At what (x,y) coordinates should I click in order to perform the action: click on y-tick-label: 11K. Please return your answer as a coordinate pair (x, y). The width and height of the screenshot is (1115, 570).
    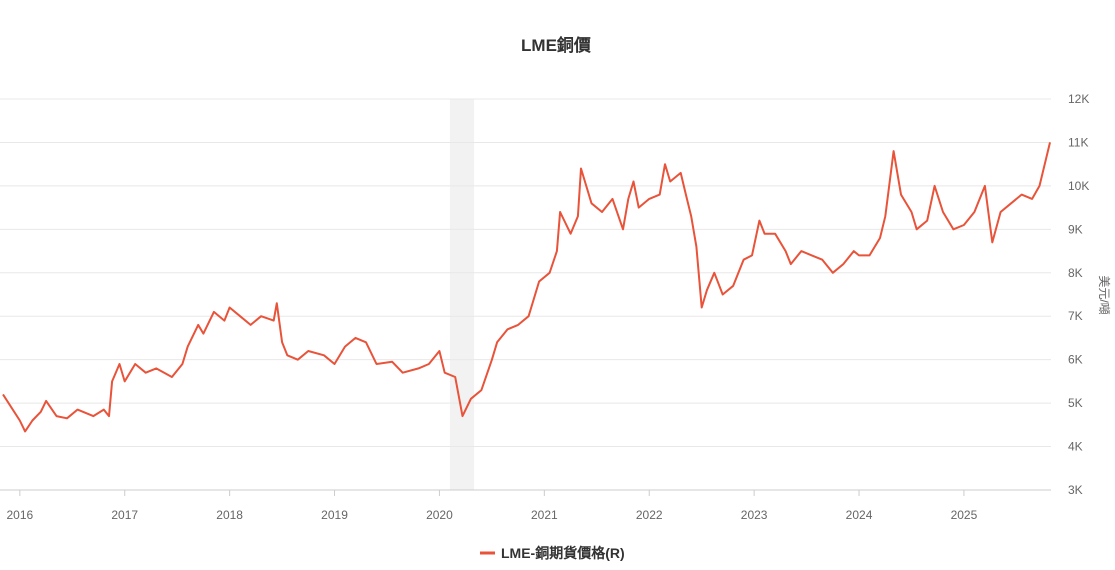
    Looking at the image, I should click on (1078, 142).